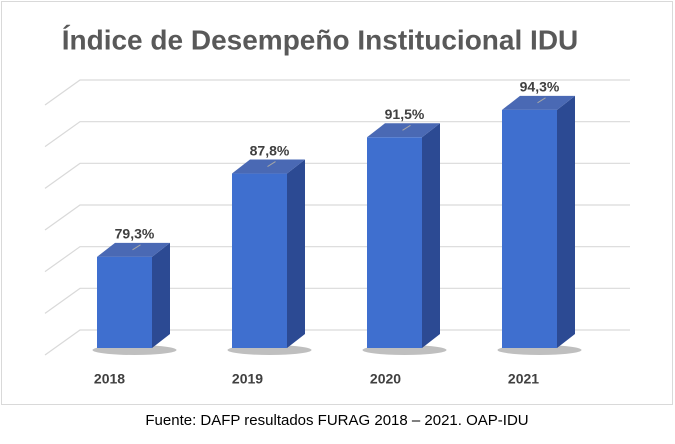 The image size is (675, 444). What do you see at coordinates (523, 379) in the screenshot?
I see `x-tick-label: 2021` at bounding box center [523, 379].